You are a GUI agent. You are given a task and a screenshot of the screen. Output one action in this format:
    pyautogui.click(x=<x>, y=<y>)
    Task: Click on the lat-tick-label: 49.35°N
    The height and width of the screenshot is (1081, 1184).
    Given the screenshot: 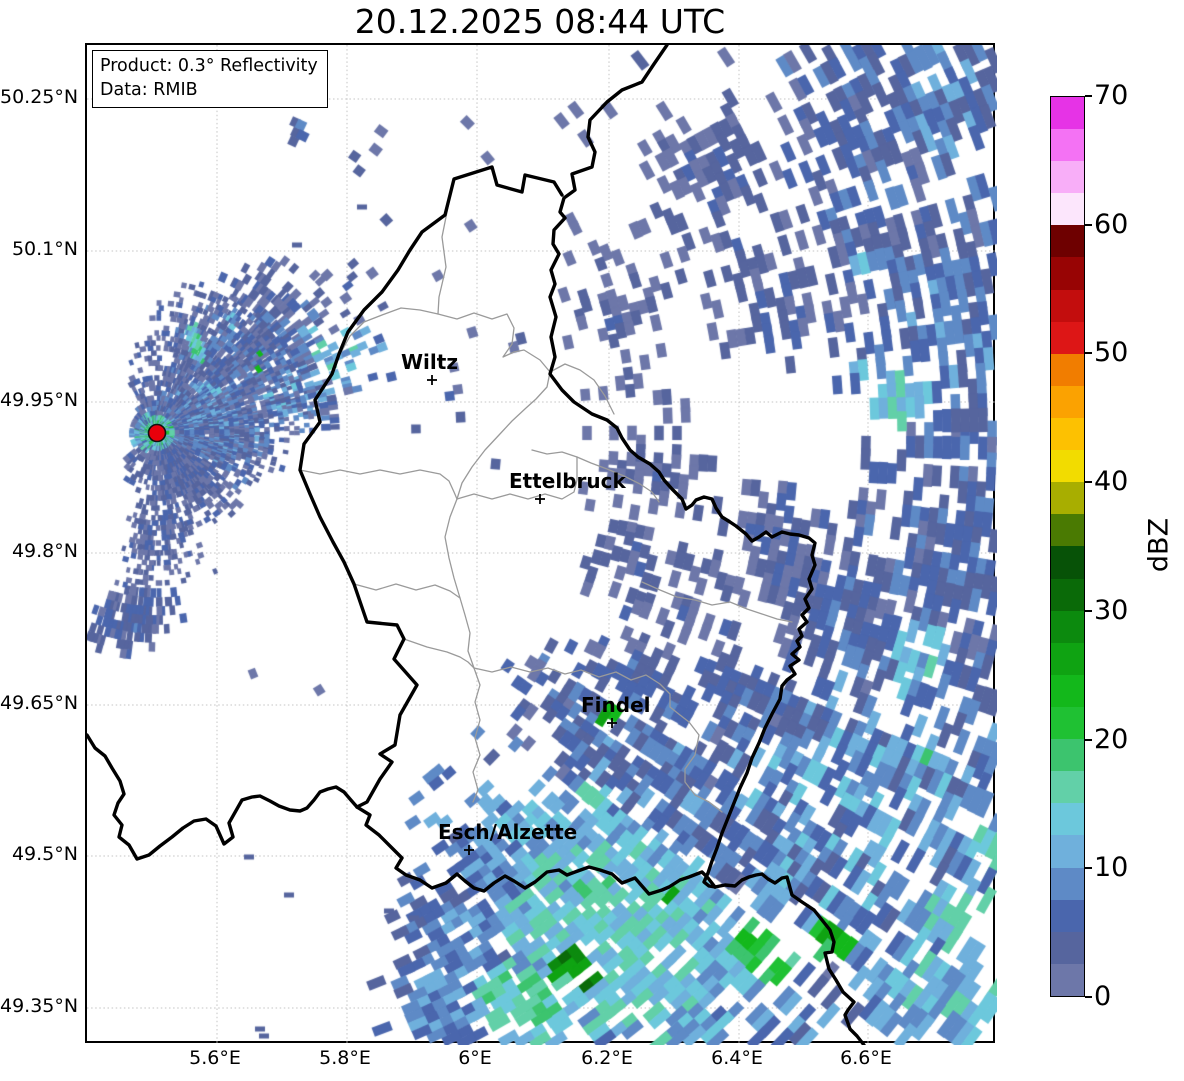 What is the action you would take?
    pyautogui.click(x=39, y=1006)
    